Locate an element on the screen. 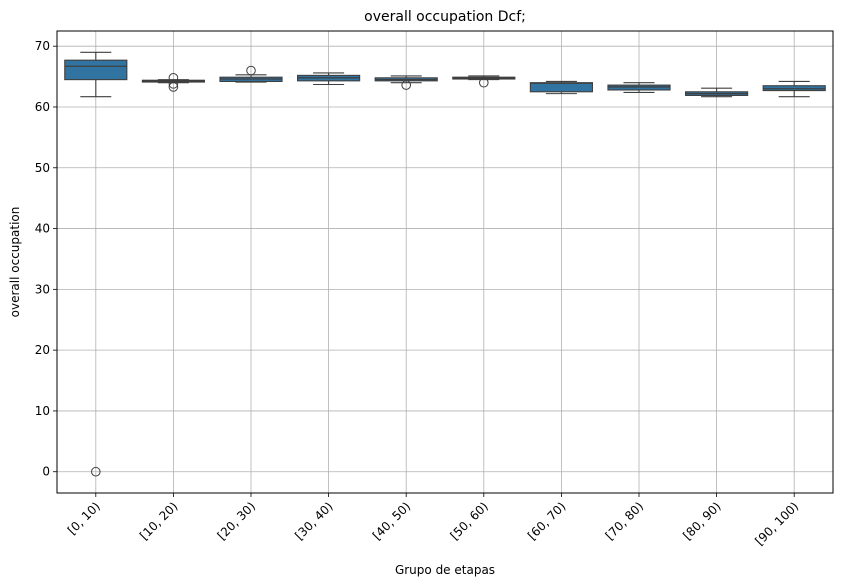  y-axis-label: overall occupation is located at coordinates (15, 262).